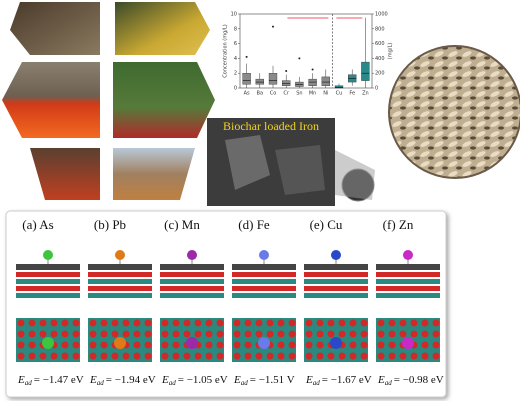 The image size is (520, 401). Describe the element at coordinates (338, 380) in the screenshot. I see `adsorption-energy: Ead = −1.67 eV` at that location.